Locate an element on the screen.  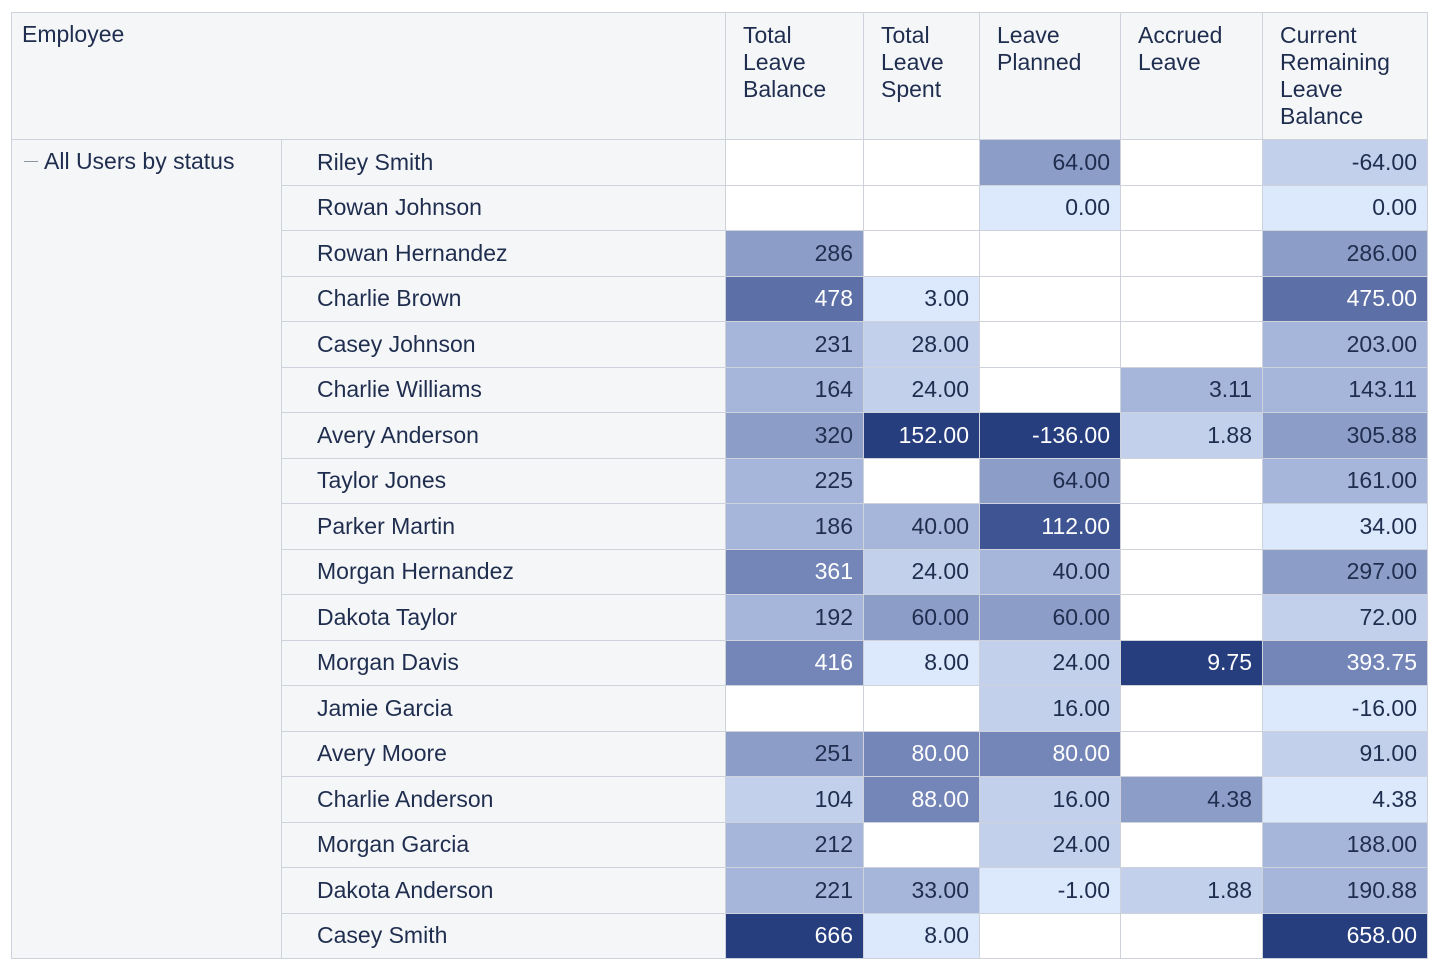
value-cell: 9.75 is located at coordinates (1191, 662).